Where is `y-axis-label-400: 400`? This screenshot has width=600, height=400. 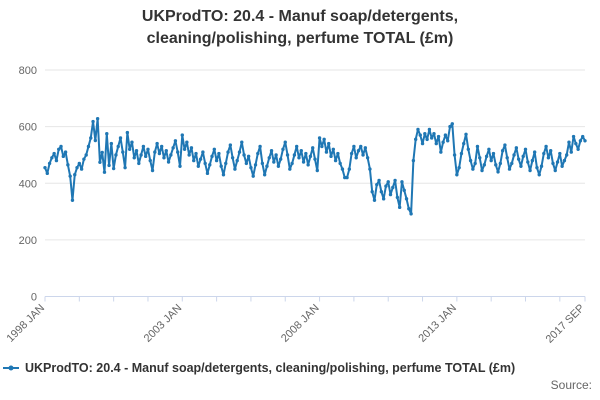
y-axis-label-400: 400 is located at coordinates (28, 184).